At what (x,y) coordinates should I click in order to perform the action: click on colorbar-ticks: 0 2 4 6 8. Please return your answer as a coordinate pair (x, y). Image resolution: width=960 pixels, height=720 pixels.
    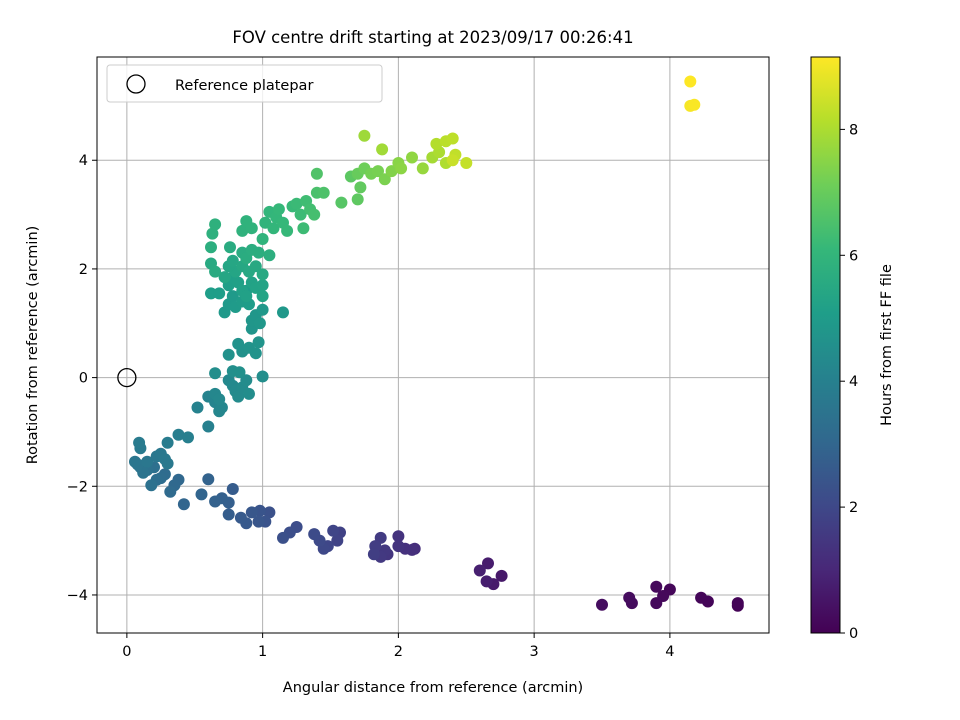
    Looking at the image, I should click on (849, 382).